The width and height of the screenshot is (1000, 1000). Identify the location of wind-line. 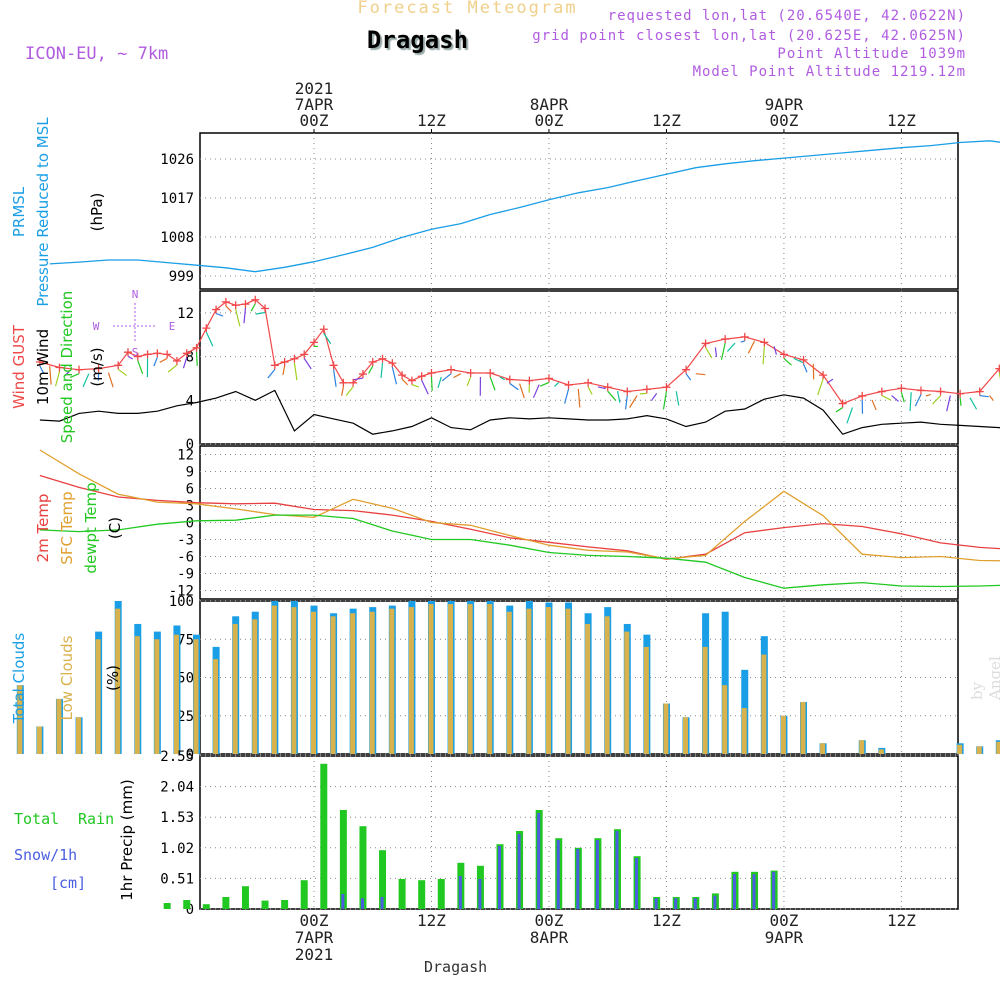
(519, 412).